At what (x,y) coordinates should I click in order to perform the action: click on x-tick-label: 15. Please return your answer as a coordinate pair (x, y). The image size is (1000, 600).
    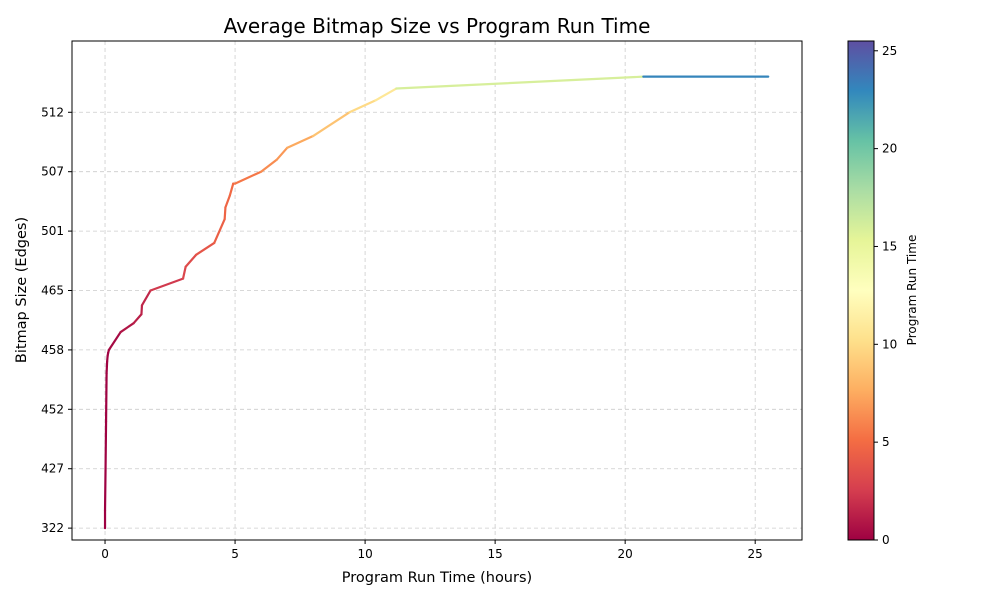
    Looking at the image, I should click on (494, 554).